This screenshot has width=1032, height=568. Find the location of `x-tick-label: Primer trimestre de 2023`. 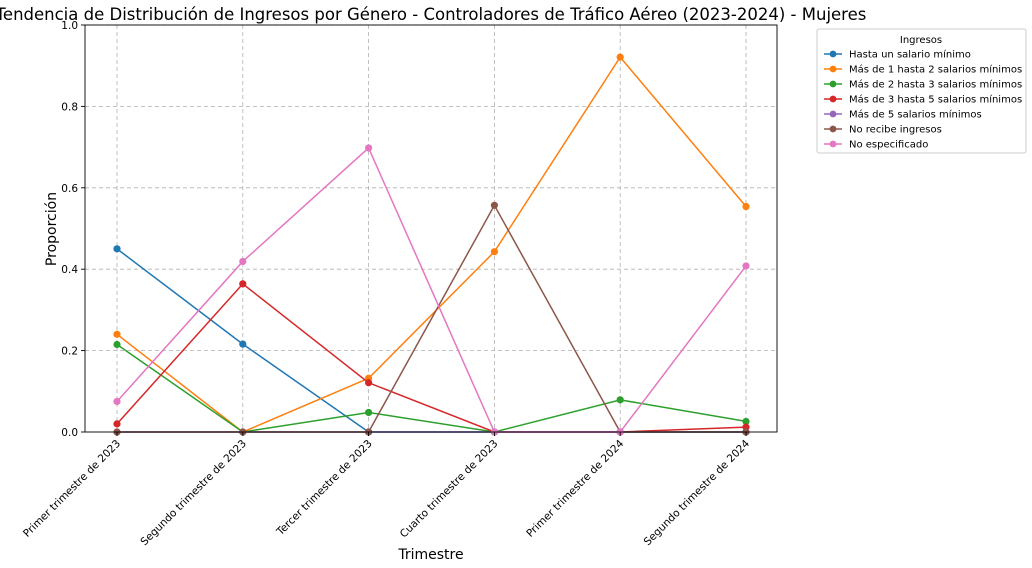

x-tick-label: Primer trimestre de 2023 is located at coordinates (72, 489).